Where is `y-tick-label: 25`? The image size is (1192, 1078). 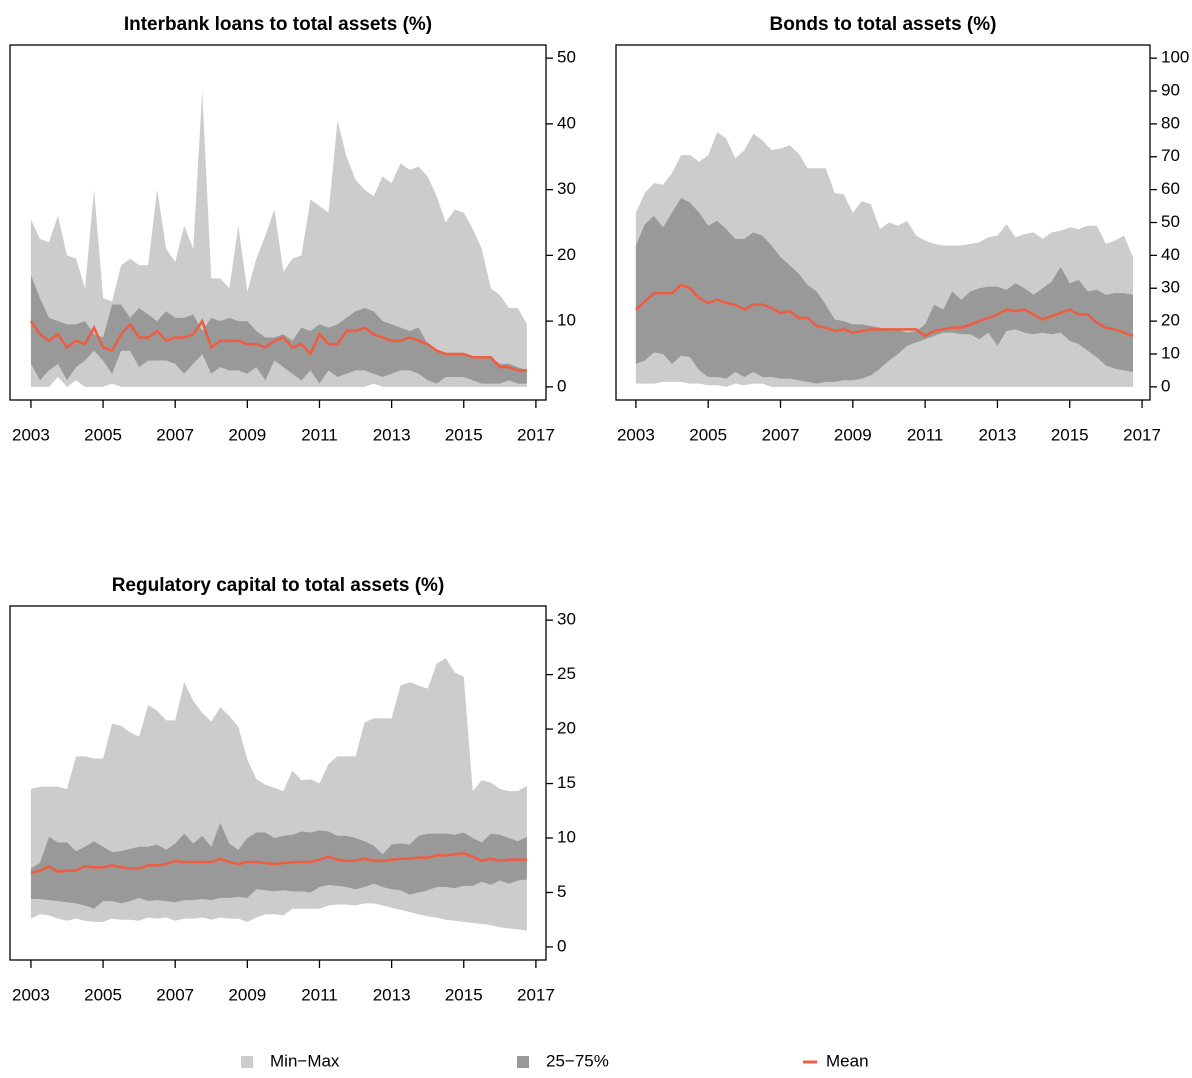
y-tick-label: 25 is located at coordinates (566, 673).